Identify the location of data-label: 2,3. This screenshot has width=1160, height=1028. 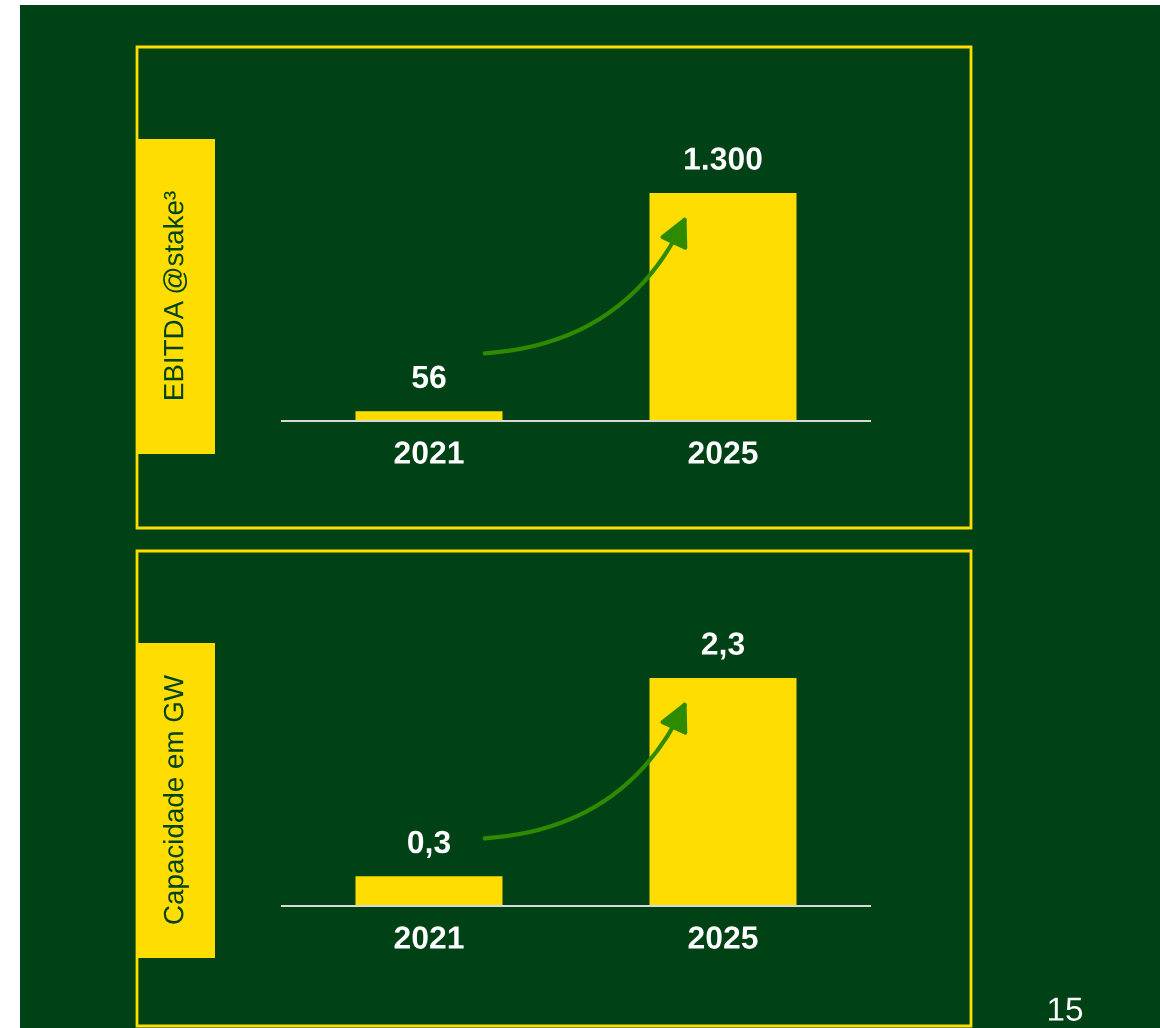
(723, 646).